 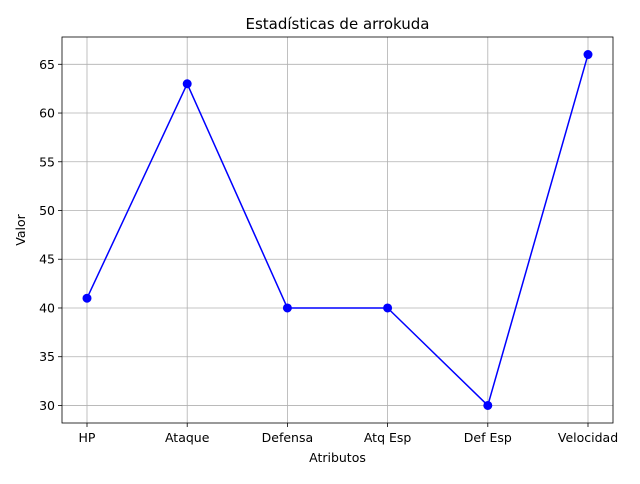 I want to click on y-tick-label: 50, so click(x=47, y=210).